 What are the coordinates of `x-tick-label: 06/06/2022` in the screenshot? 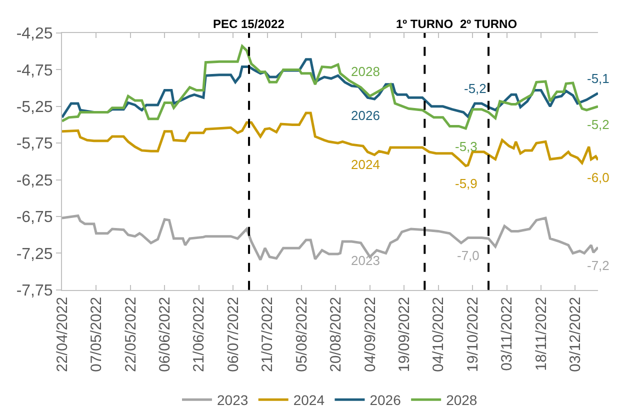 It's located at (165, 334).